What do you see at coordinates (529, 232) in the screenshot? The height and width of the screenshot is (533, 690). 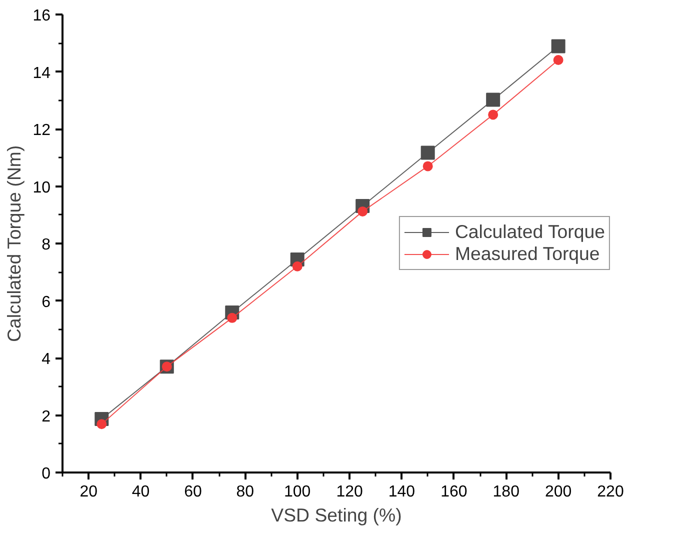 I see `legend-label: Calculated Torque` at bounding box center [529, 232].